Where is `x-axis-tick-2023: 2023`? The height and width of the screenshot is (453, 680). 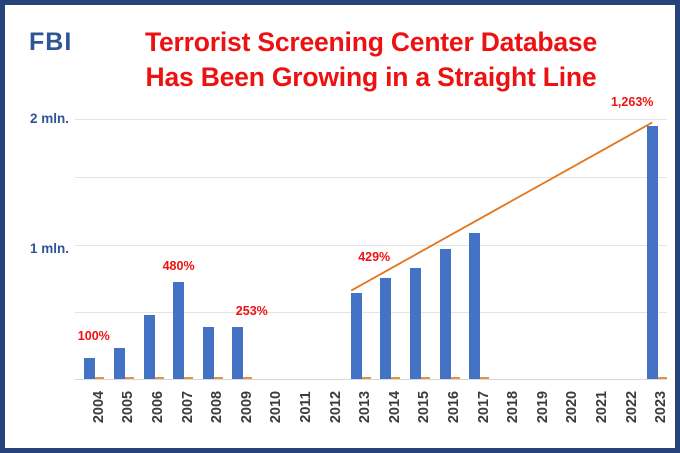
x-axis-tick-2023: 2023 is located at coordinates (656, 411).